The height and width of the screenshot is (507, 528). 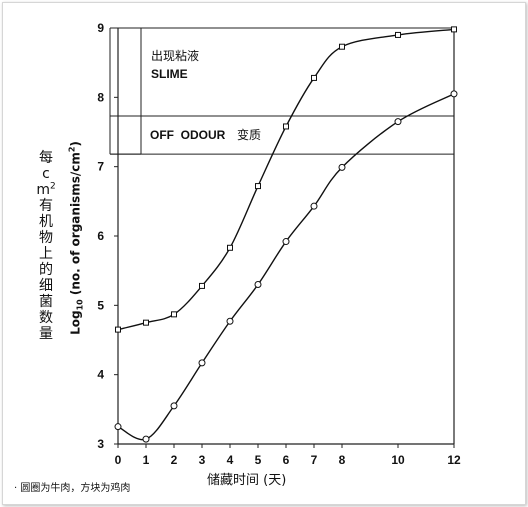 What do you see at coordinates (249, 134) in the screenshot?
I see `odour-cn-label: 变质` at bounding box center [249, 134].